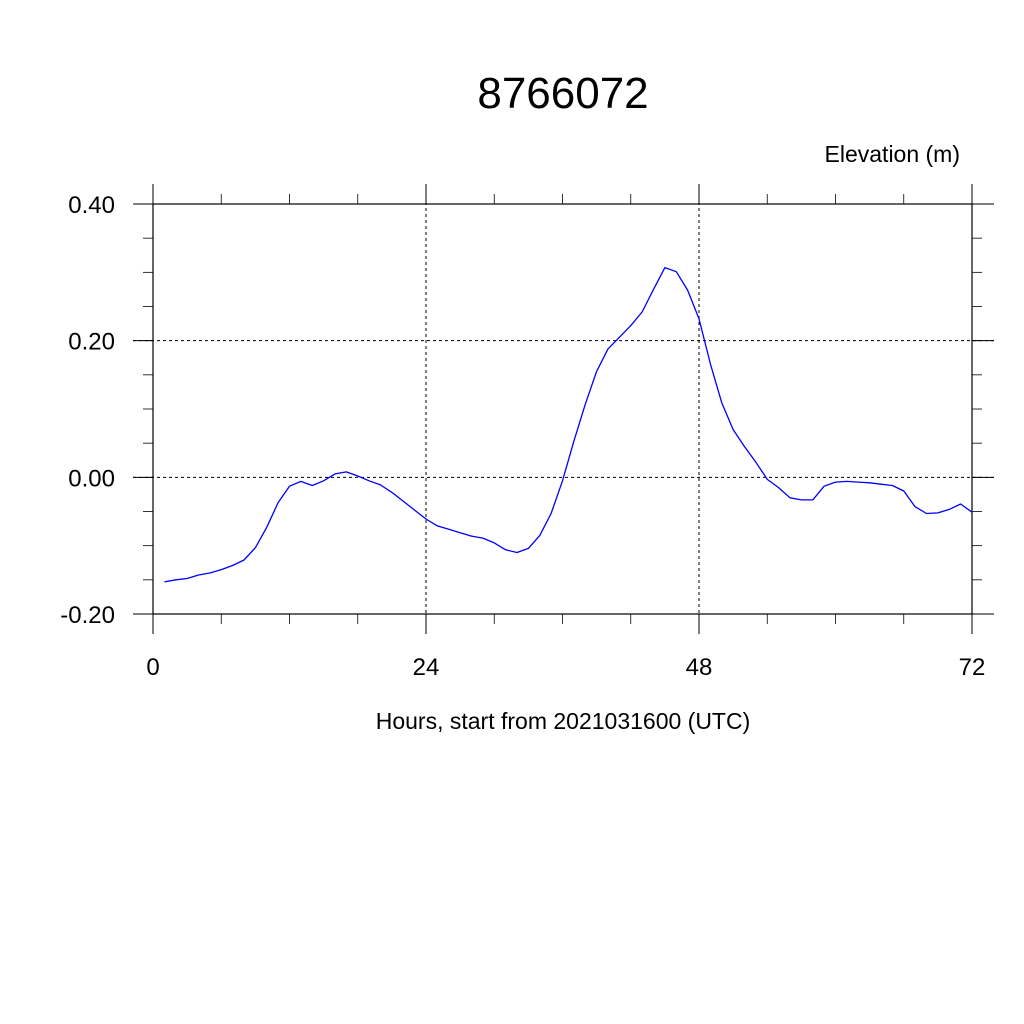  What do you see at coordinates (699, 667) in the screenshot?
I see `x-tick-label: 48` at bounding box center [699, 667].